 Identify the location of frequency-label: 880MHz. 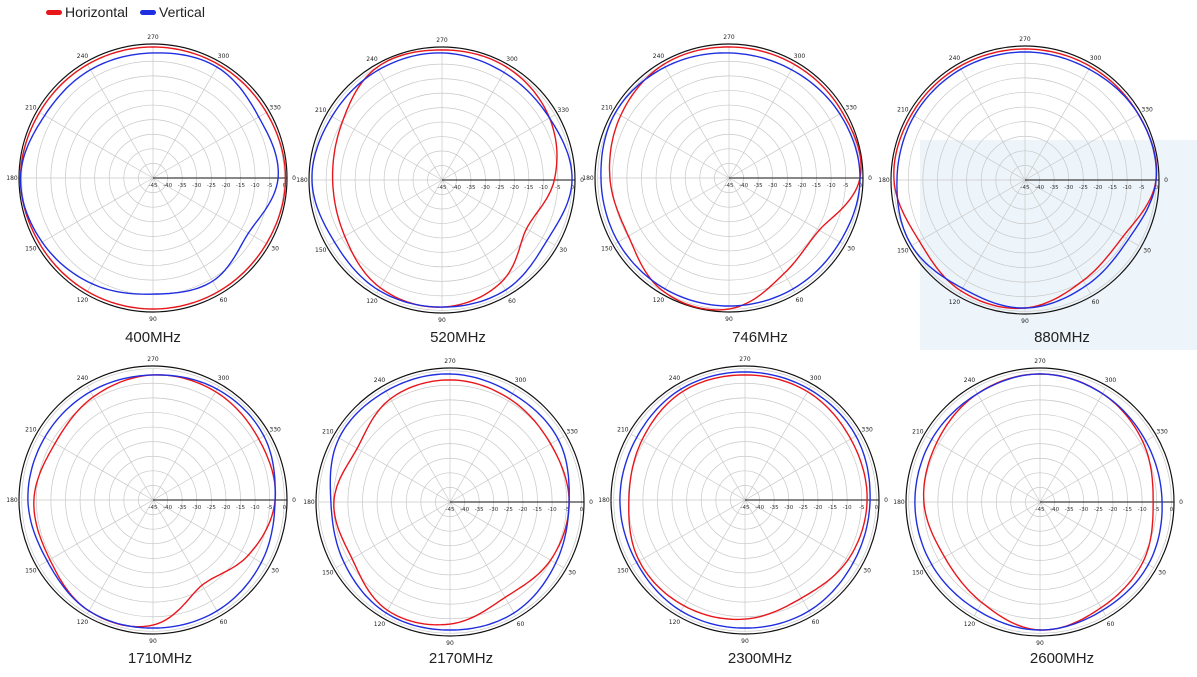
(1062, 337).